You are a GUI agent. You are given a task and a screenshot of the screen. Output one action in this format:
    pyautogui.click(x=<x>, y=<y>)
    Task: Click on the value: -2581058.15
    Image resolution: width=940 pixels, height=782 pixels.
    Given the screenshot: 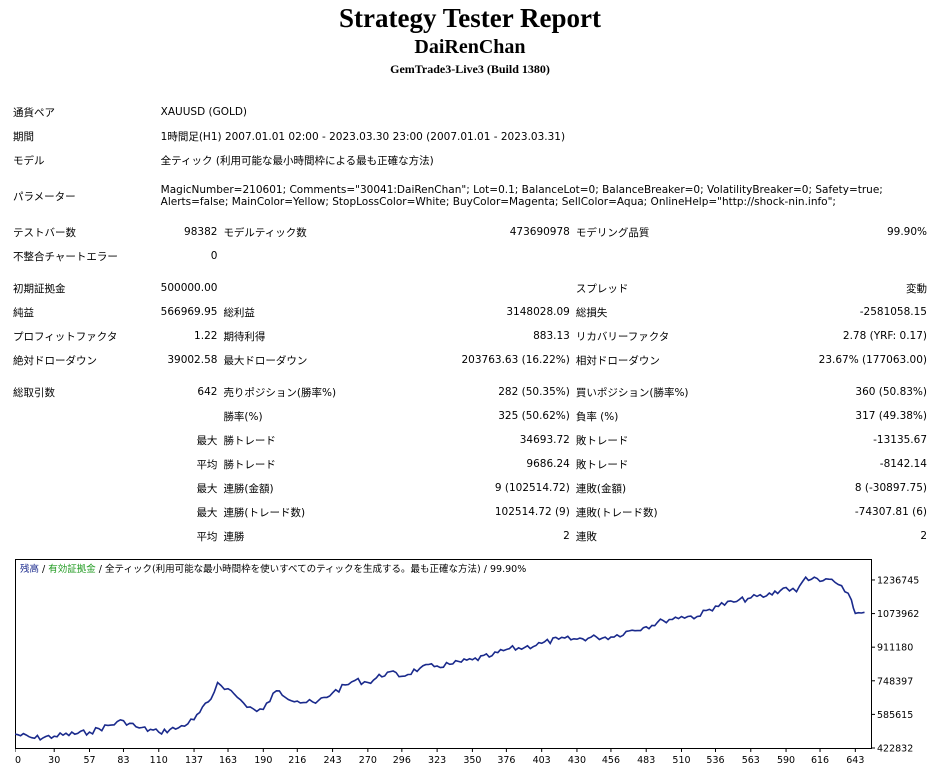 What is the action you would take?
    pyautogui.click(x=893, y=312)
    